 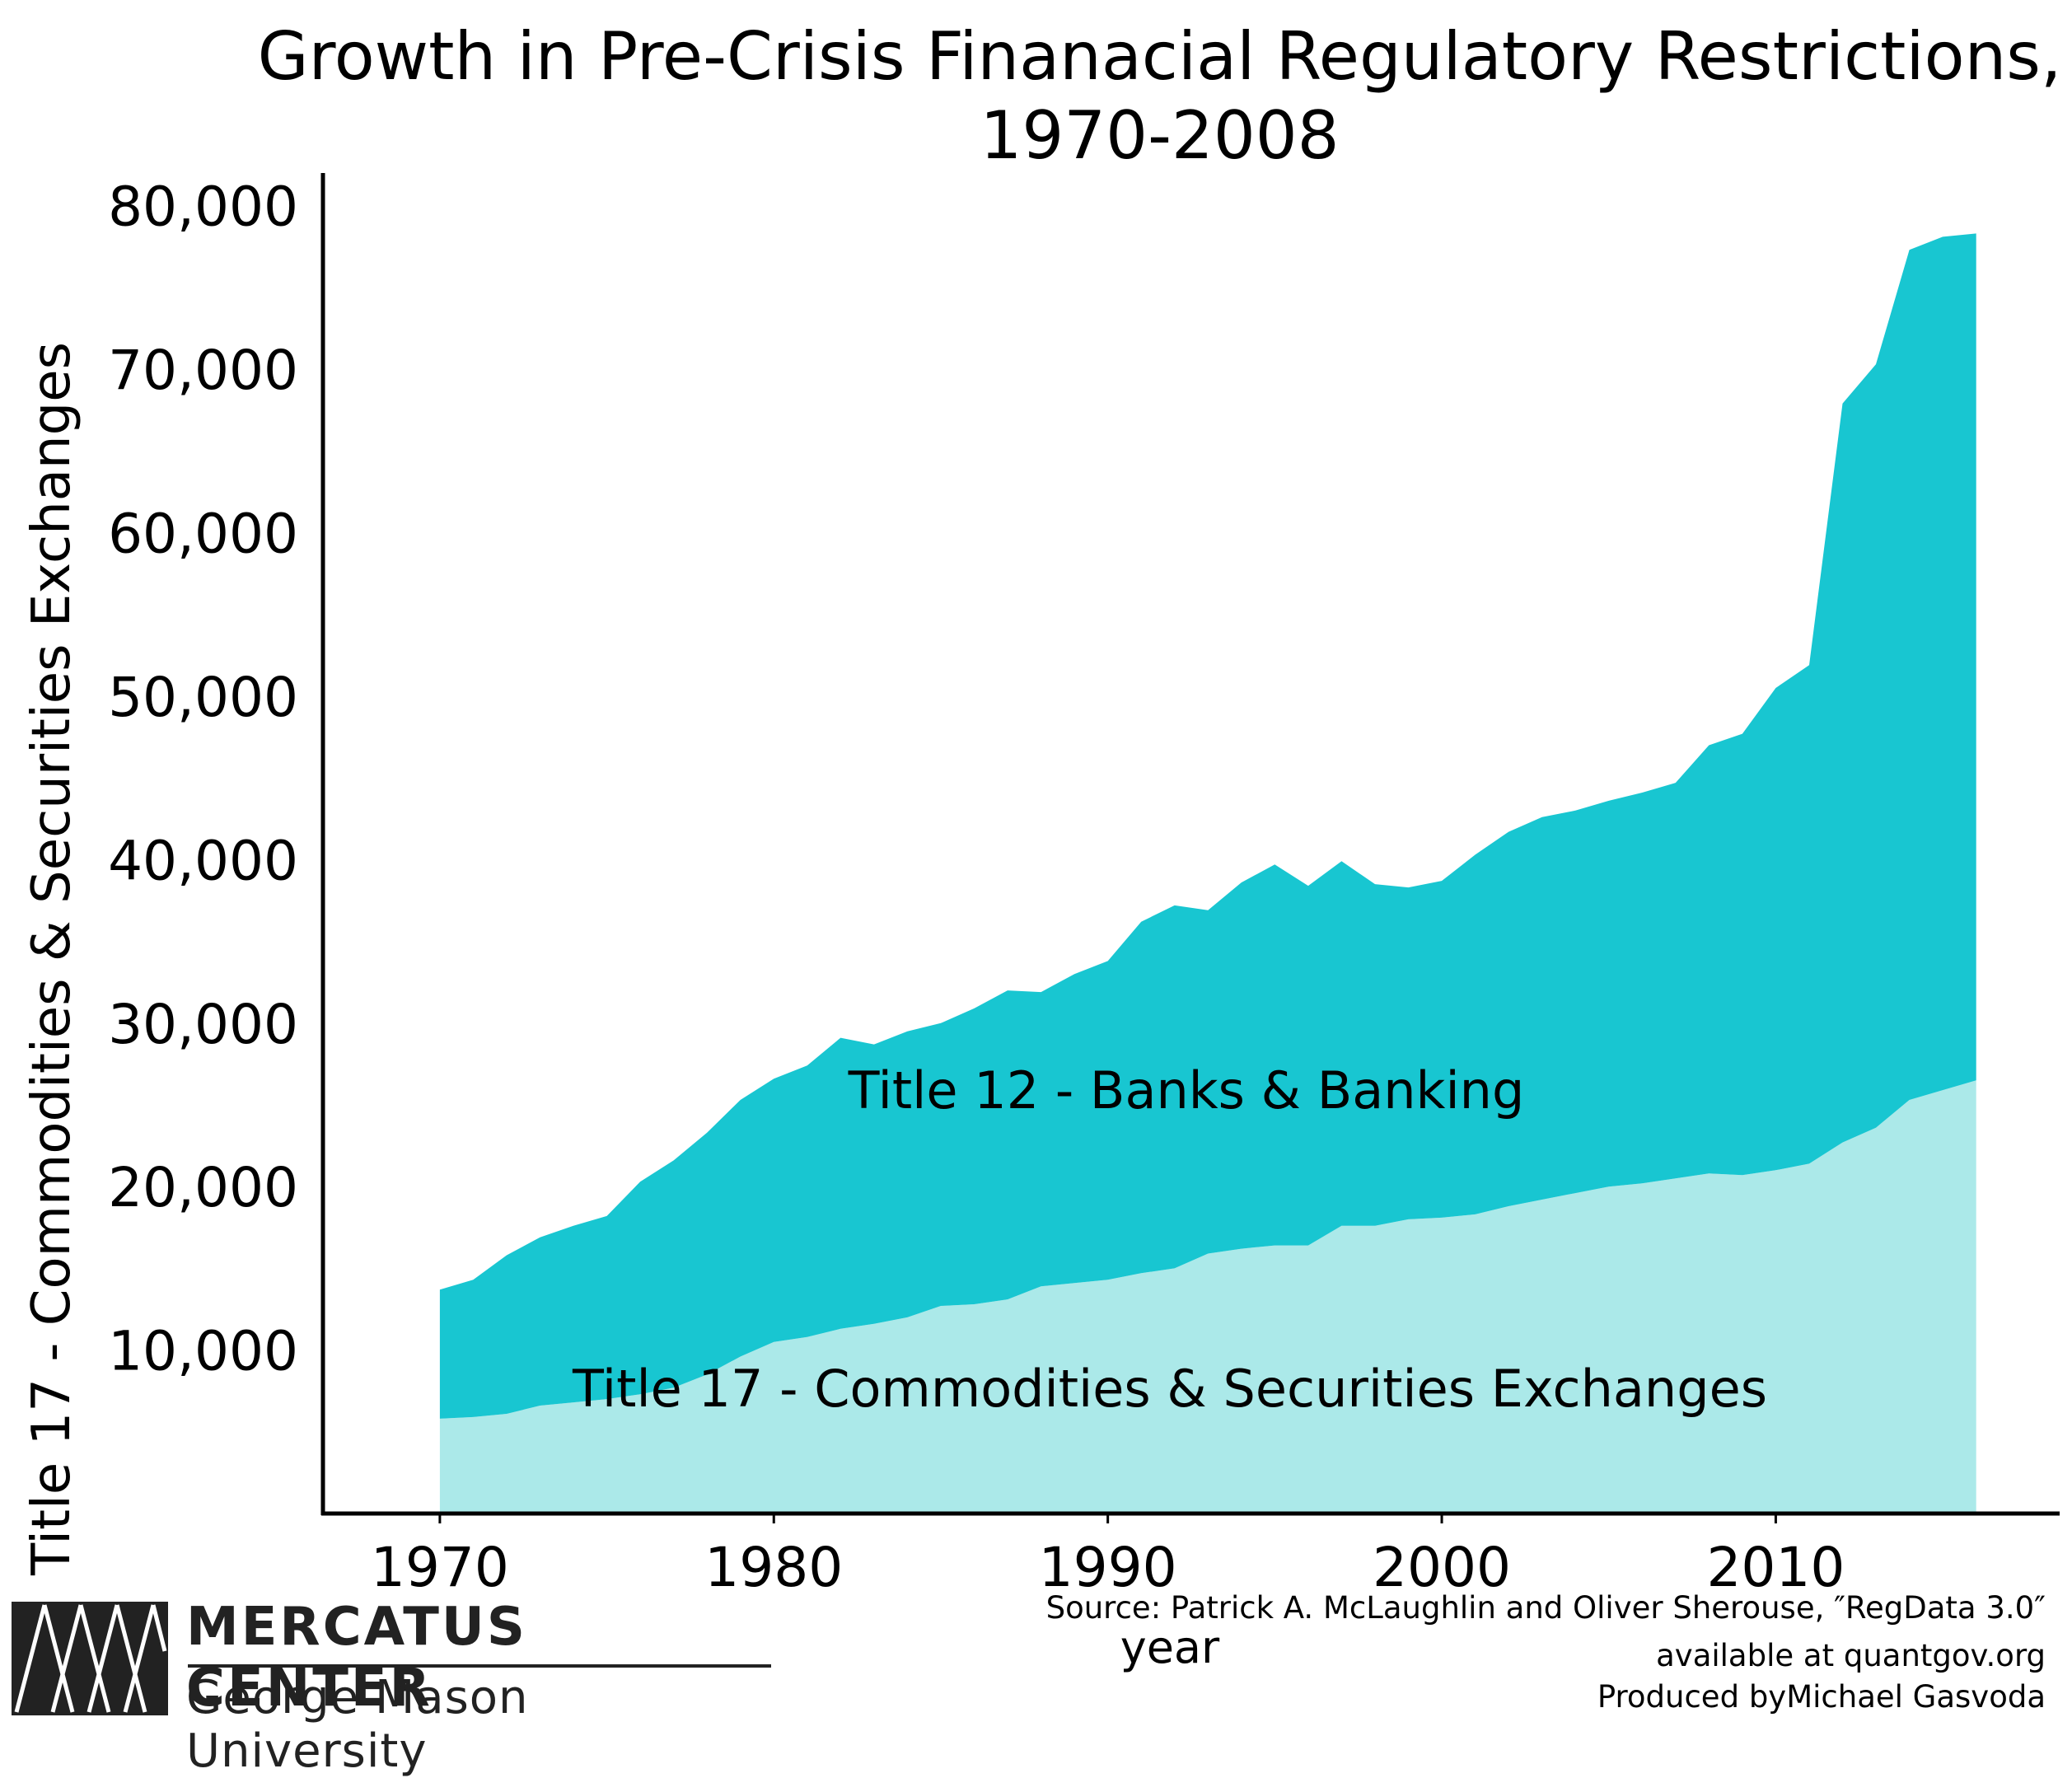 I want to click on x-axis-label: year, so click(x=1170, y=1647).